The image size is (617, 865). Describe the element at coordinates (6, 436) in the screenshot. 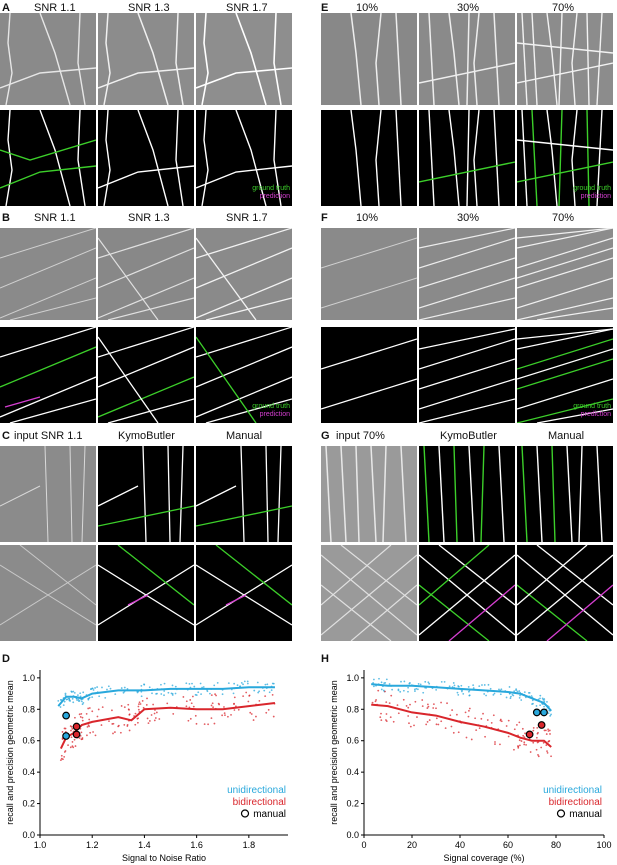

I see `panel-letter-c: C` at that location.